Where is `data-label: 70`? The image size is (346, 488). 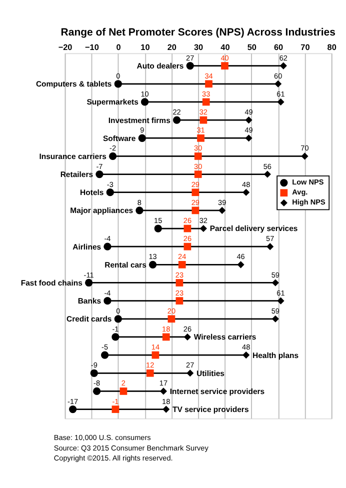
data-label: 70 is located at coordinates (304, 148).